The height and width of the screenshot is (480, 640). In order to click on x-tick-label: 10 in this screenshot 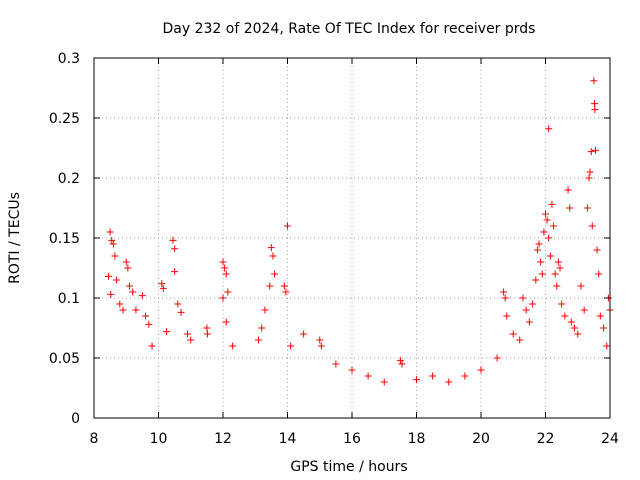, I will do `click(159, 439)`.